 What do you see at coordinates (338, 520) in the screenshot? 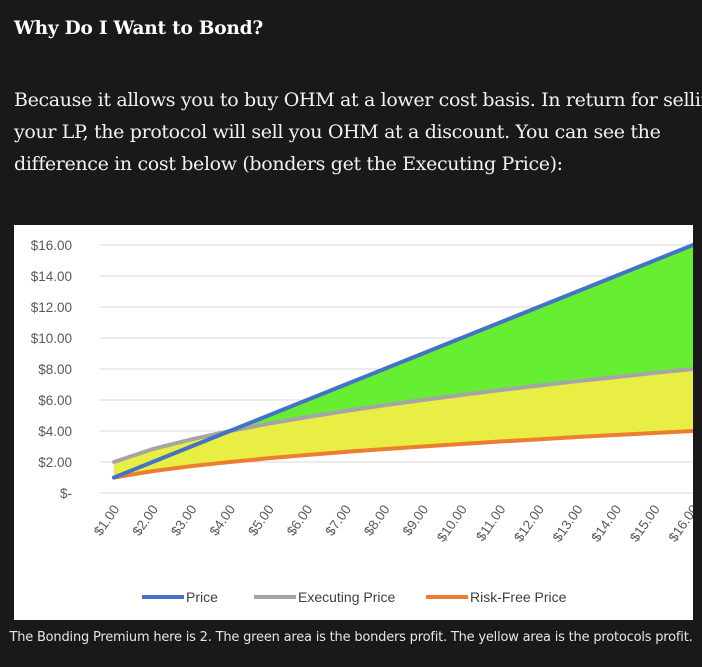
I see `x-tick-label: $7.00` at bounding box center [338, 520].